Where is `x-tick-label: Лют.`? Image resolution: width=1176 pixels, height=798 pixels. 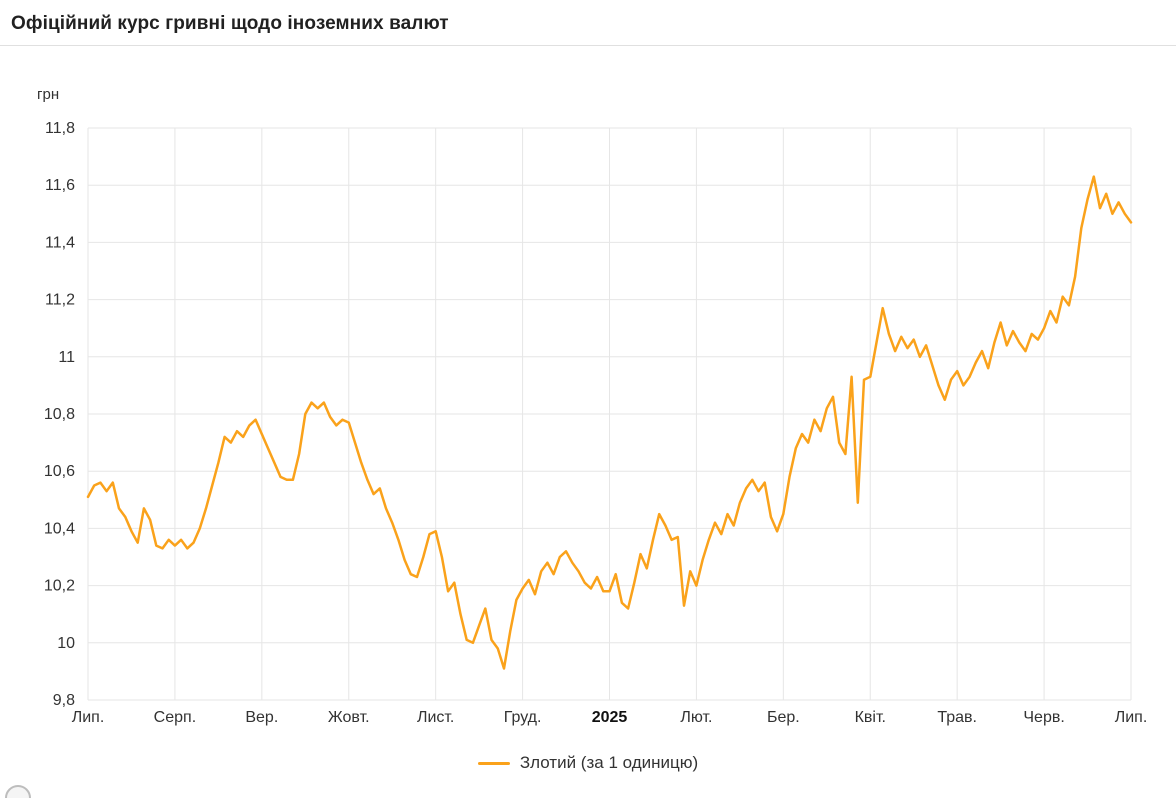 x-tick-label: Лют. is located at coordinates (696, 717).